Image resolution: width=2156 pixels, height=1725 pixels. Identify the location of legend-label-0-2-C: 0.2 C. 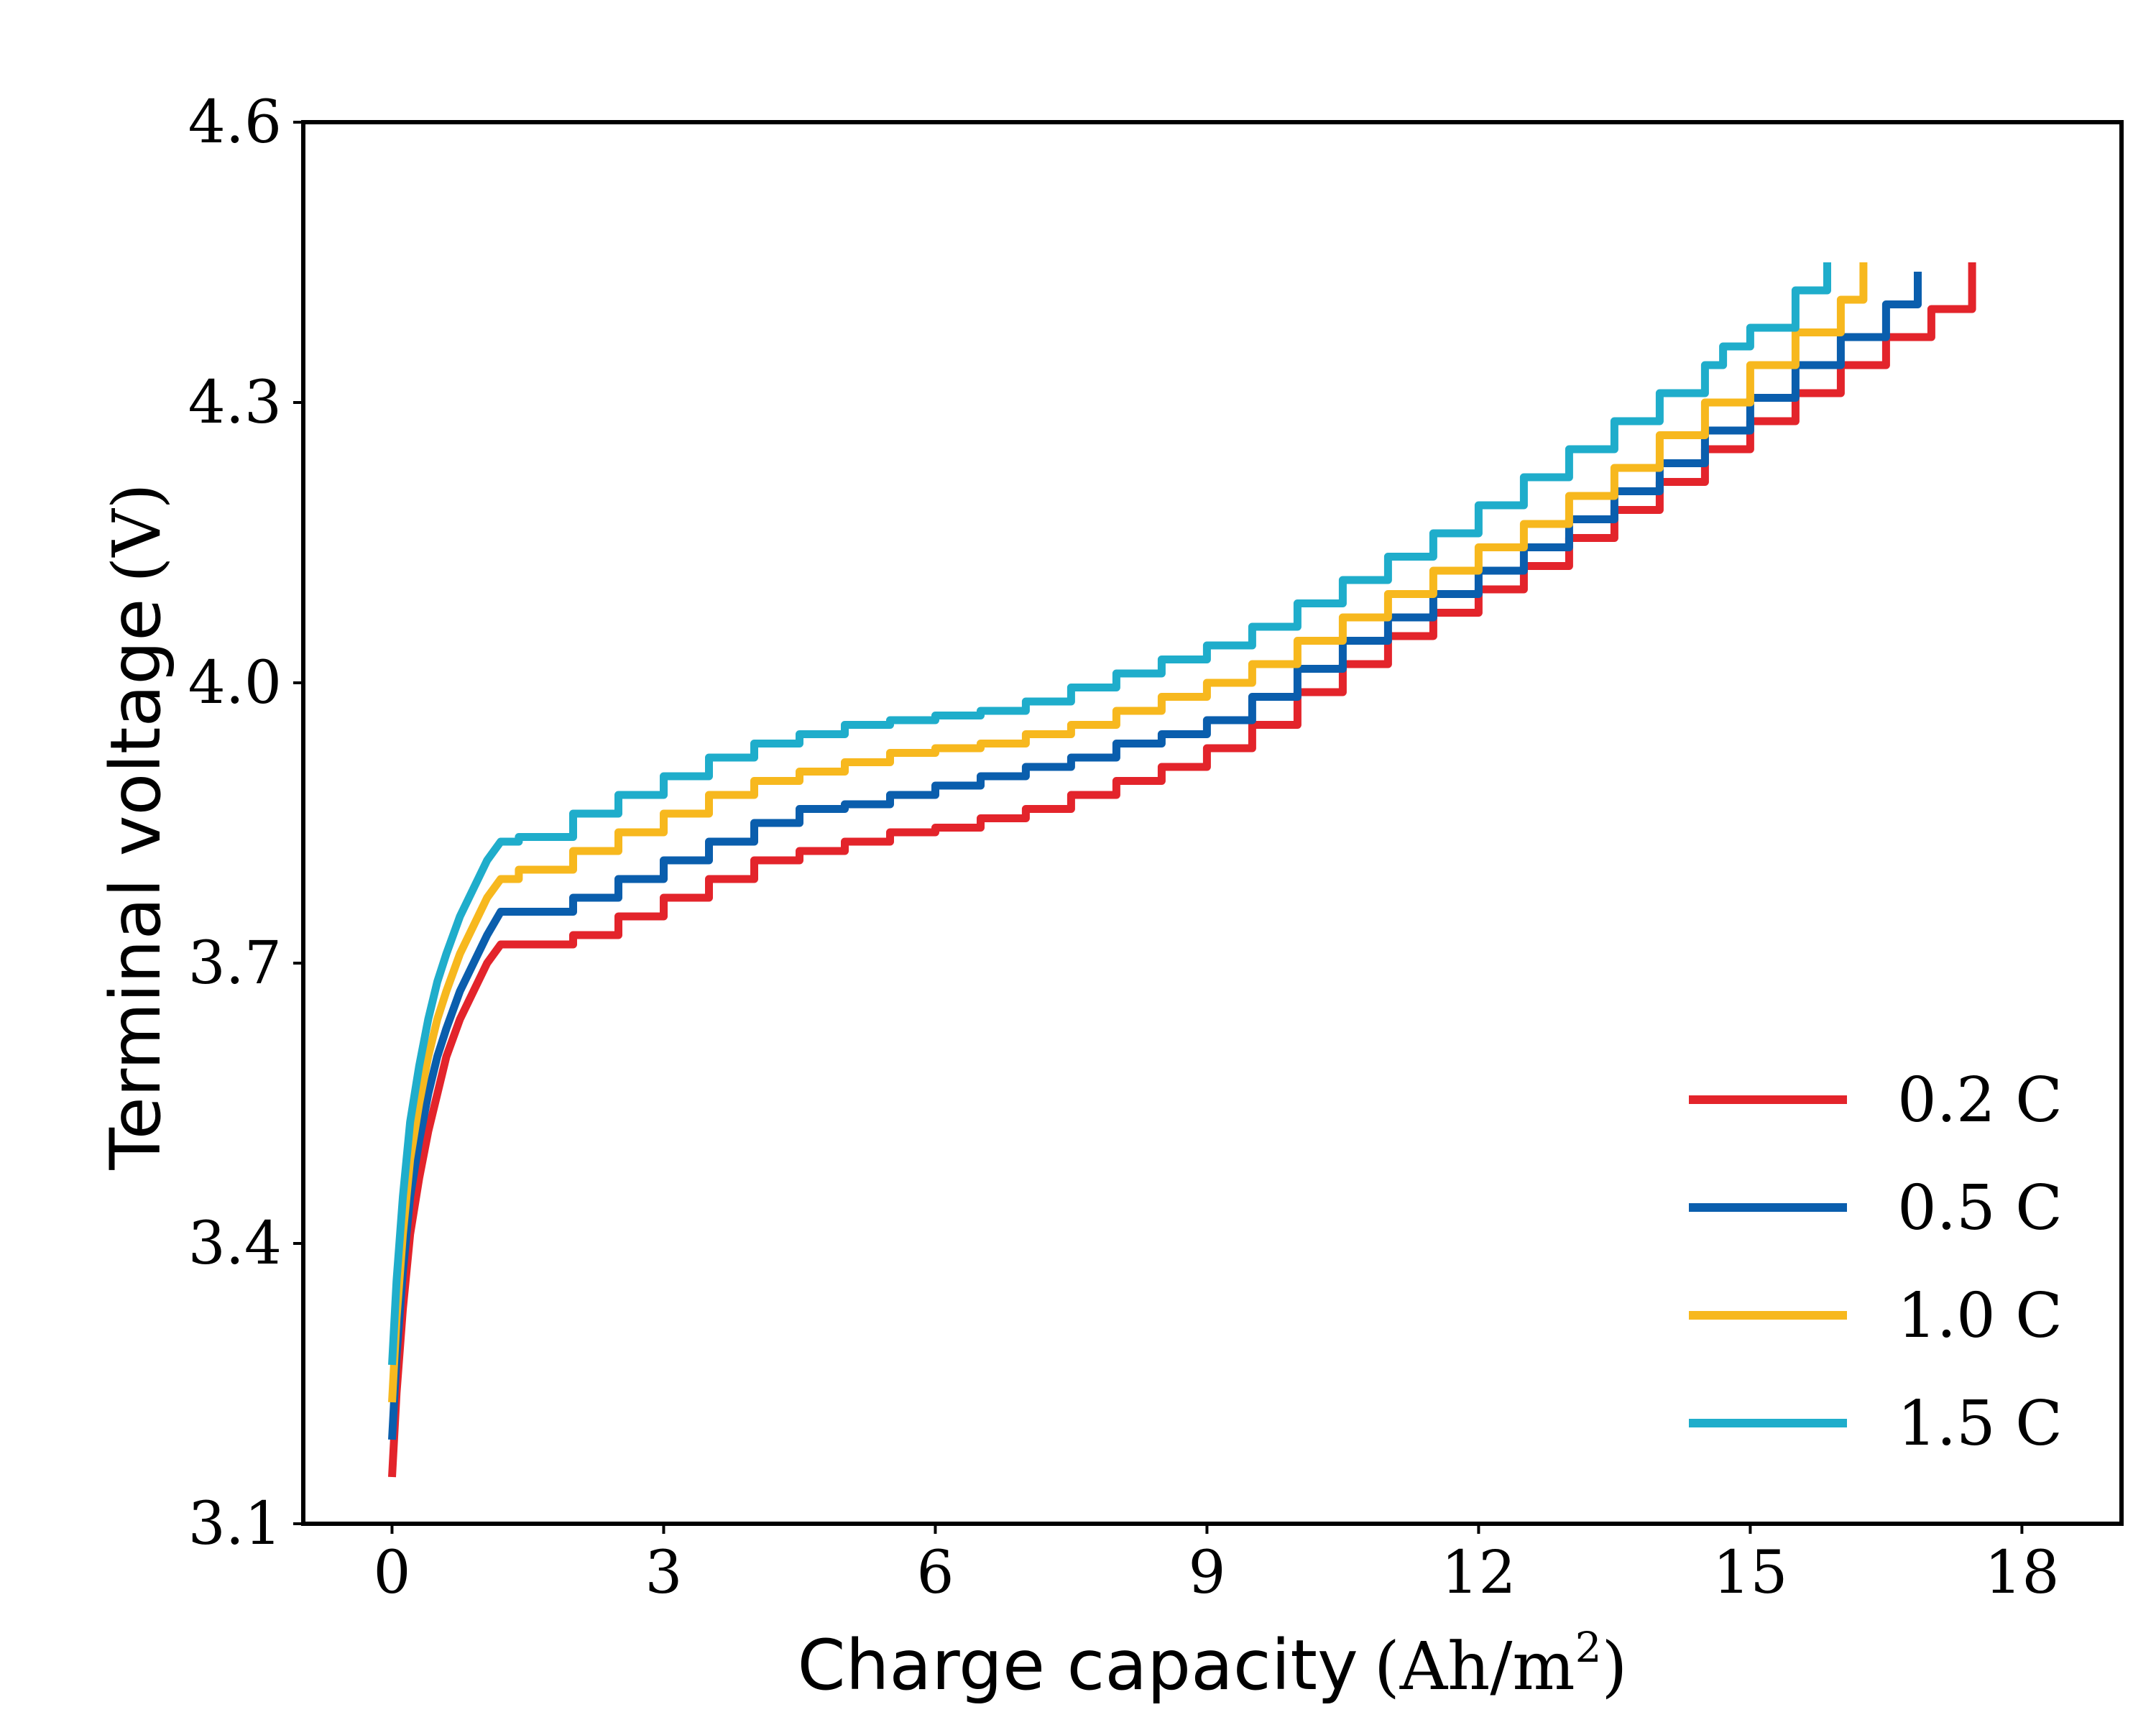
(1980, 1100).